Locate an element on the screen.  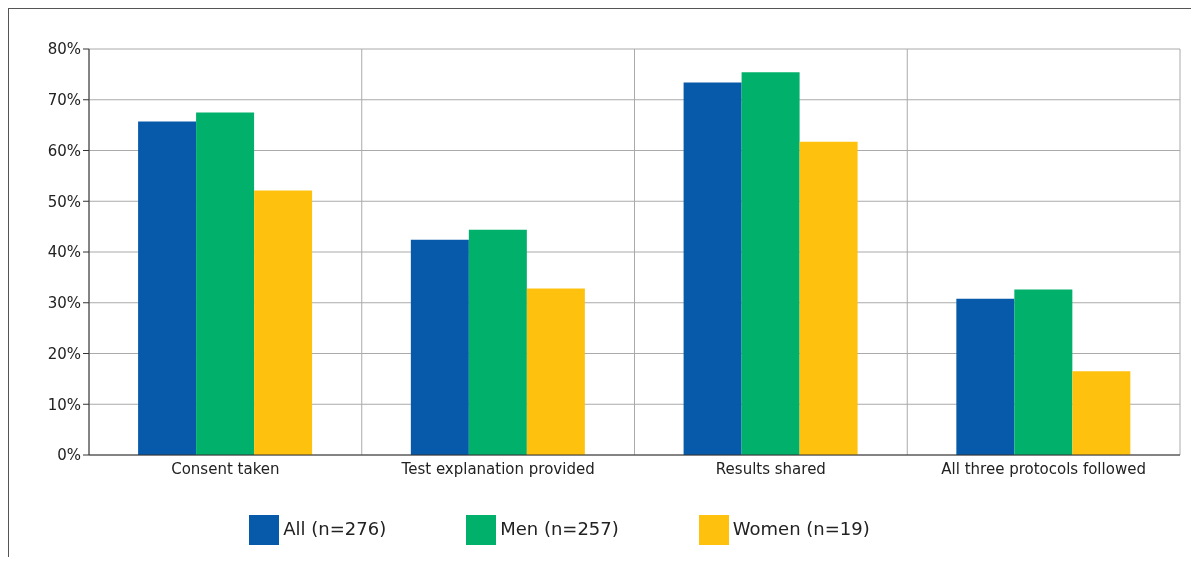
x-tick-label: Test explanation provided is located at coordinates (497, 468).